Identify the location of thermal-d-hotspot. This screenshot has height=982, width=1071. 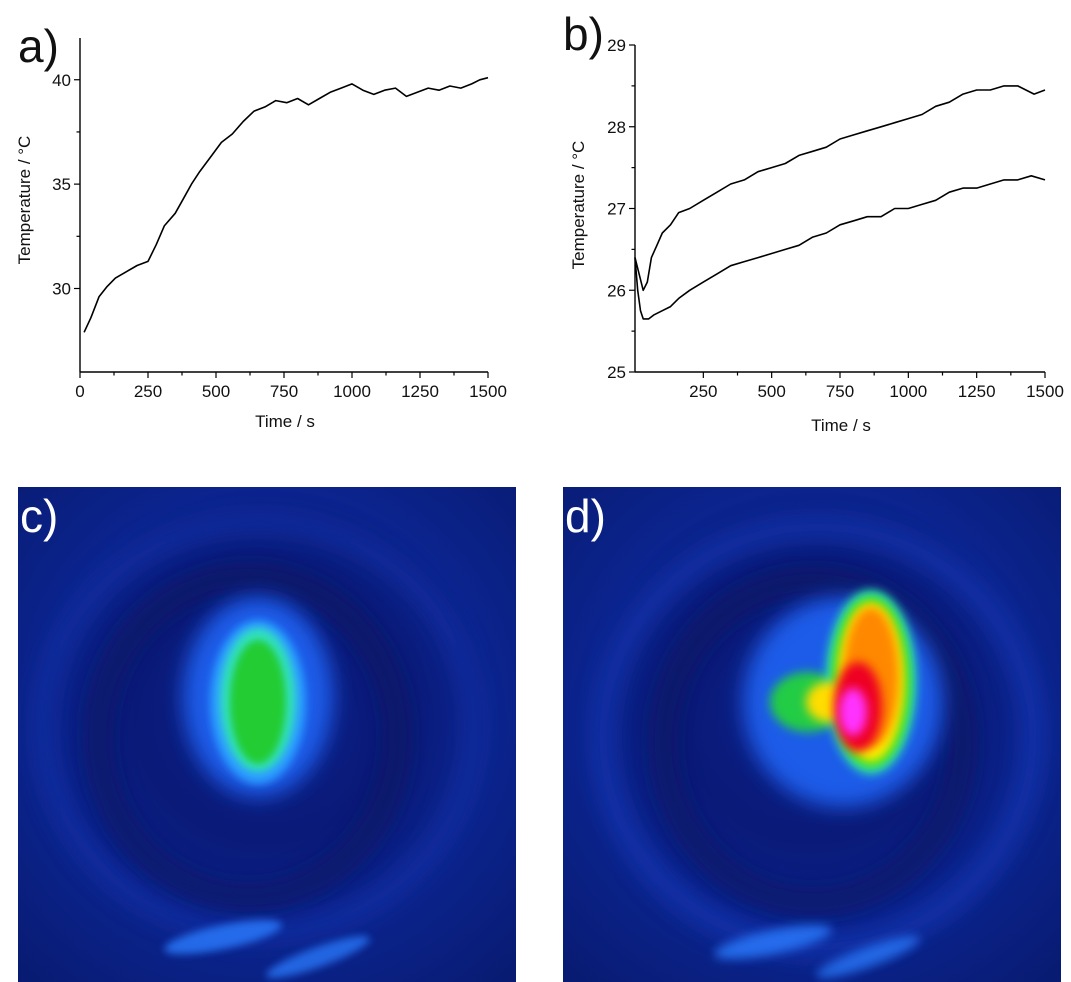
(853, 712).